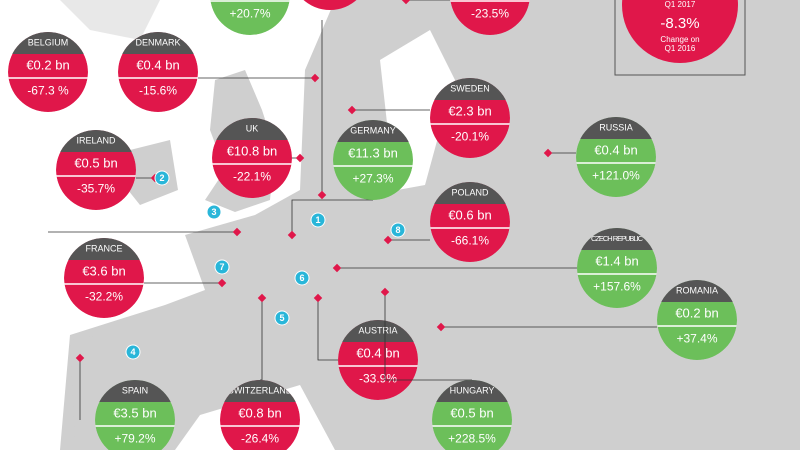 The height and width of the screenshot is (450, 800). I want to click on region-change: -66.1%, so click(470, 240).